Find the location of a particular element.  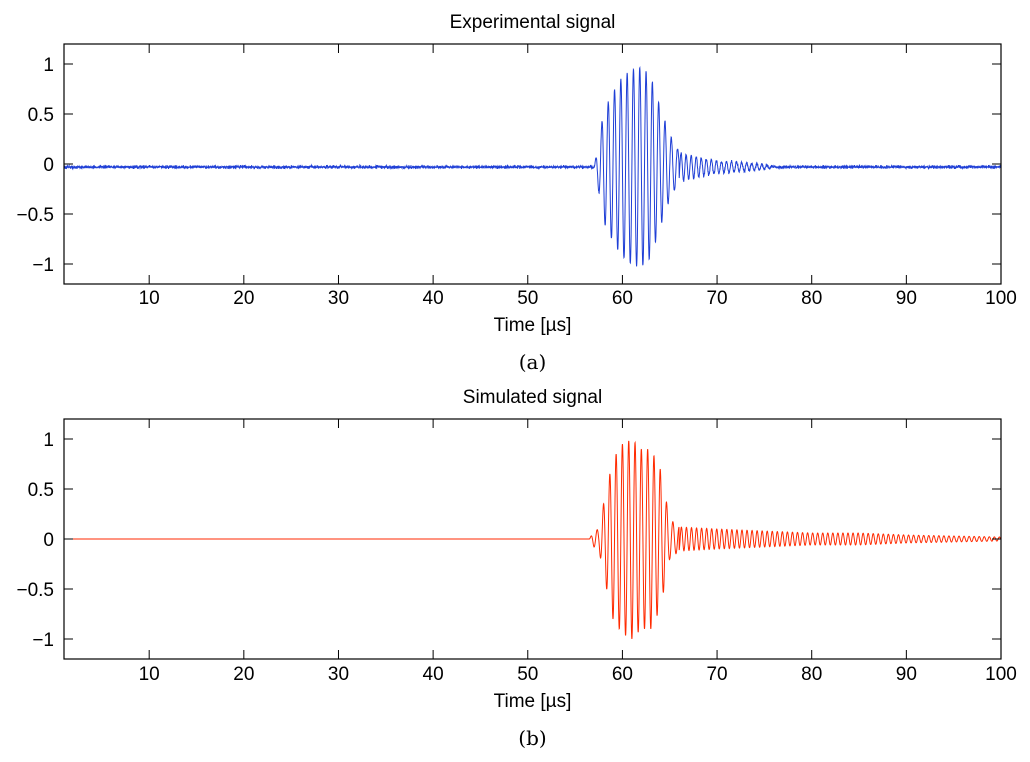

chart-title: Simulated signal is located at coordinates (532, 397).